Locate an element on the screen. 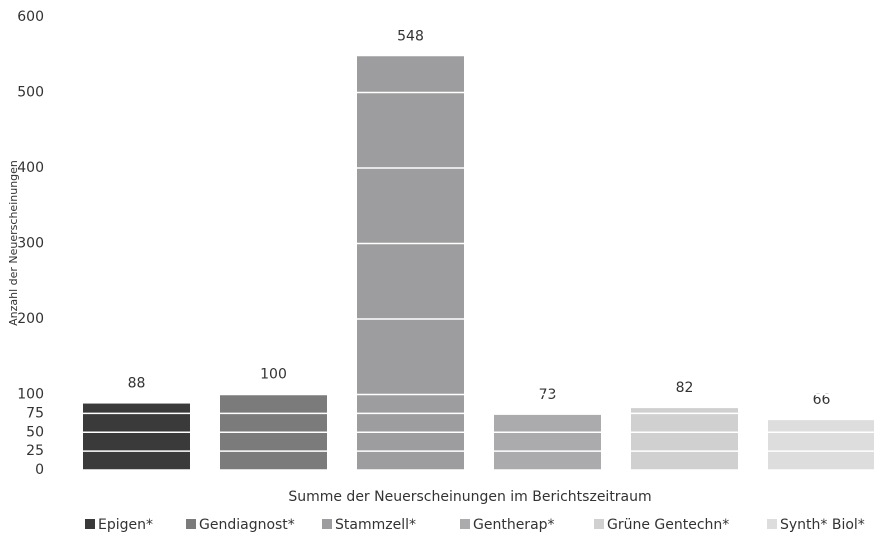 The image size is (874, 543). y-tick-label: 600 is located at coordinates (30, 17).